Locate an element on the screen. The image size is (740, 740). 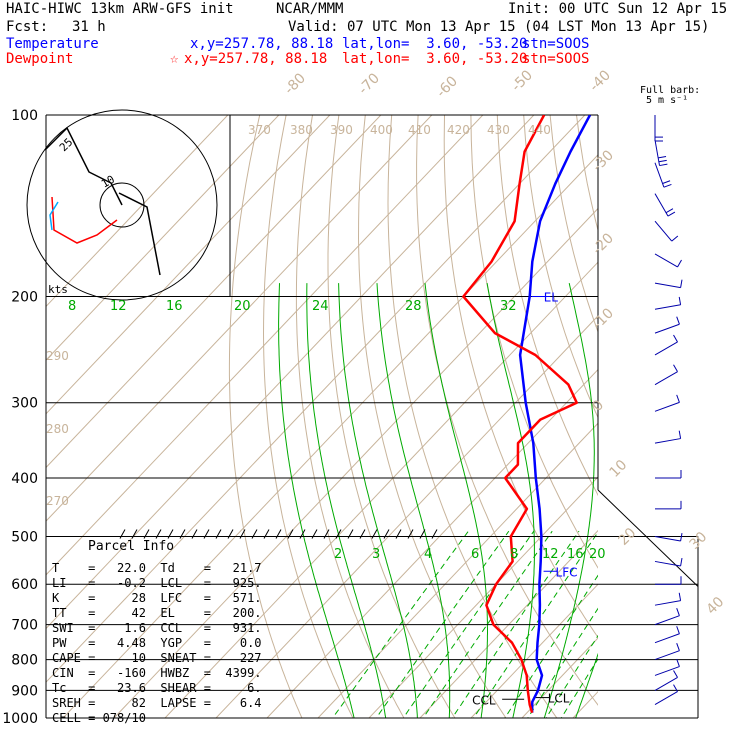
mixing-ratio-line is located at coordinates (400, 624).